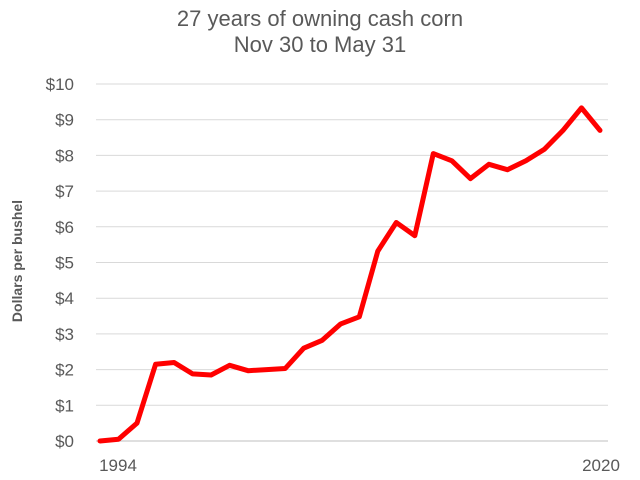 The image size is (640, 480). I want to click on y-tick-label: $6, so click(64, 227).